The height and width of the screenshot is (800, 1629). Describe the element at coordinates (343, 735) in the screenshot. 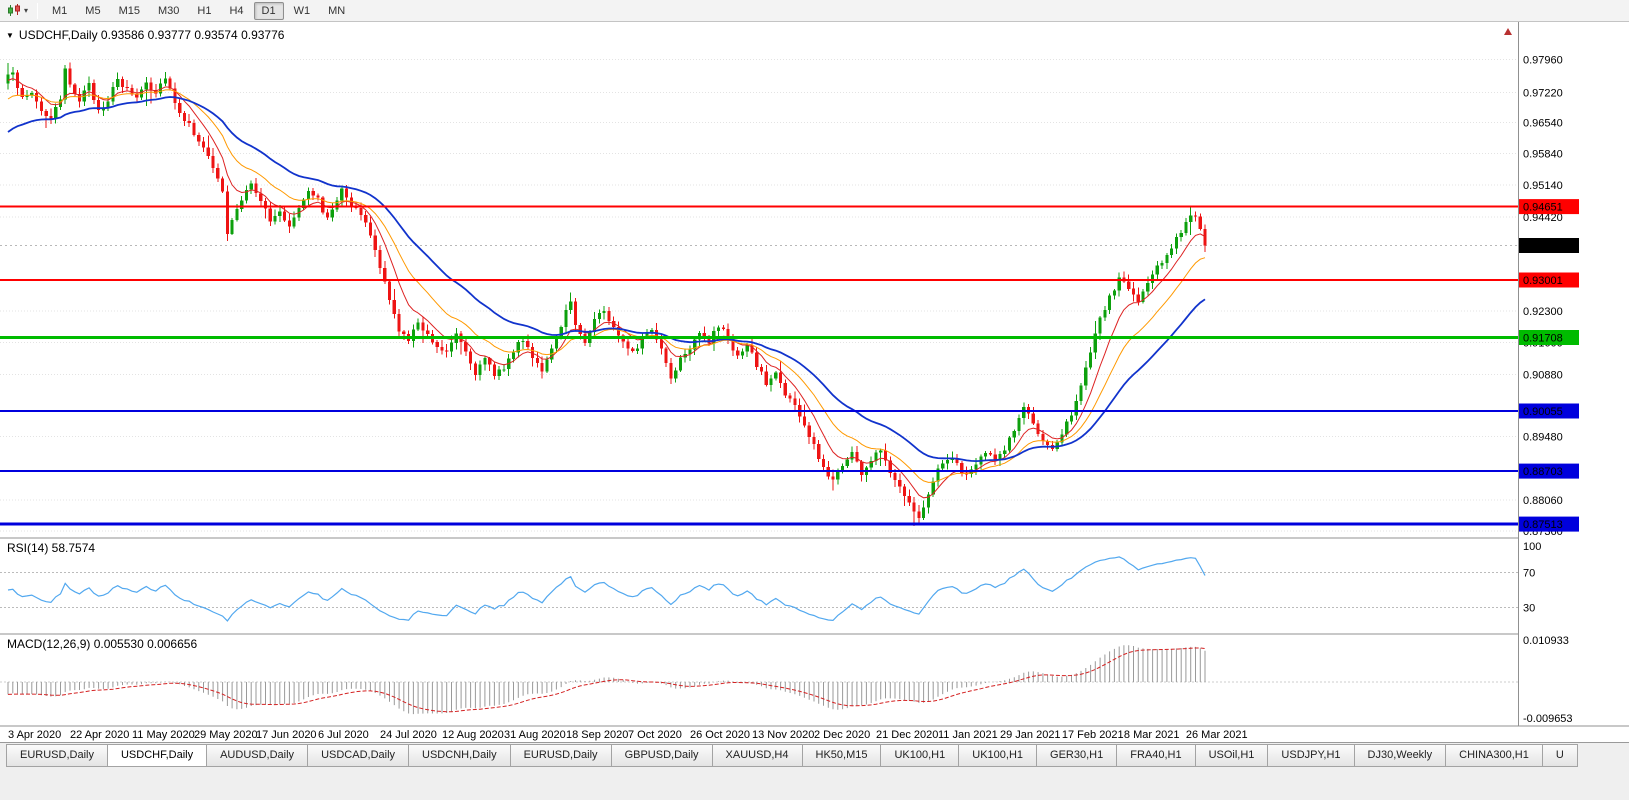

I see `svg-text: 6 Jul 2020` at that location.